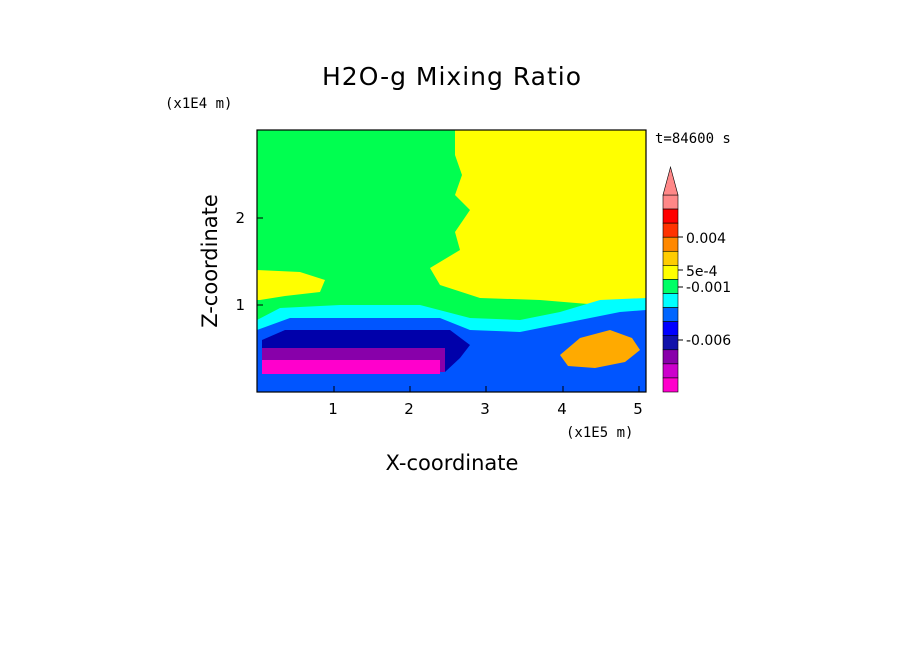  I want to click on y-tick-label: 1, so click(240, 305).